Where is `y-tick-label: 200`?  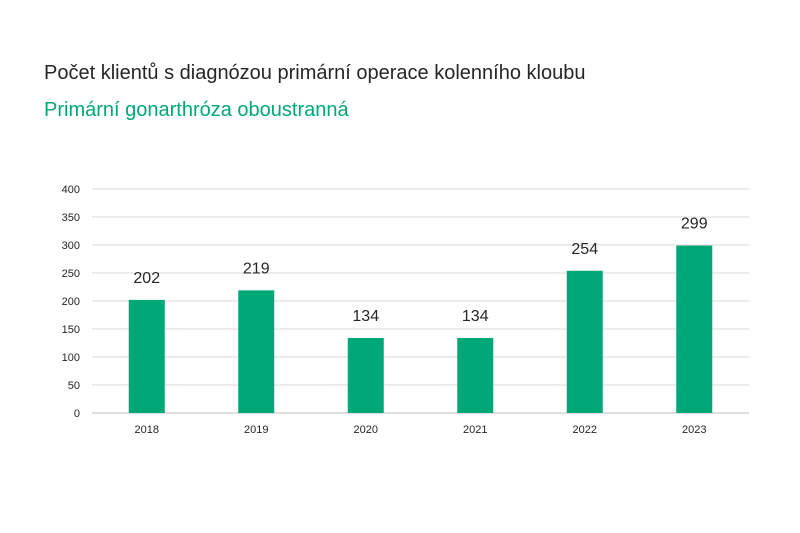
y-tick-label: 200 is located at coordinates (71, 302).